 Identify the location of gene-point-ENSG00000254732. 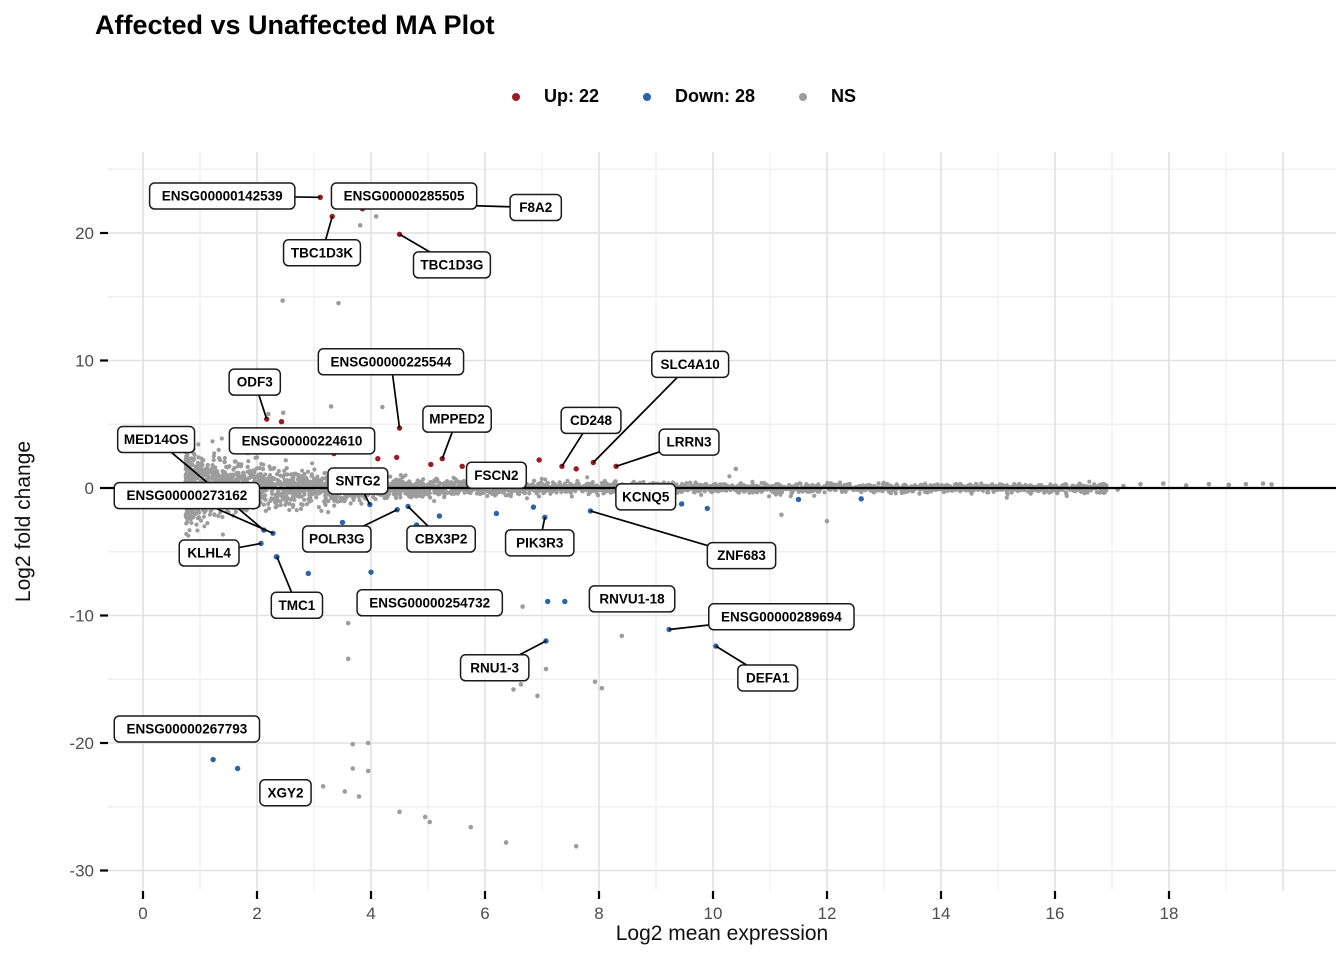
(548, 601).